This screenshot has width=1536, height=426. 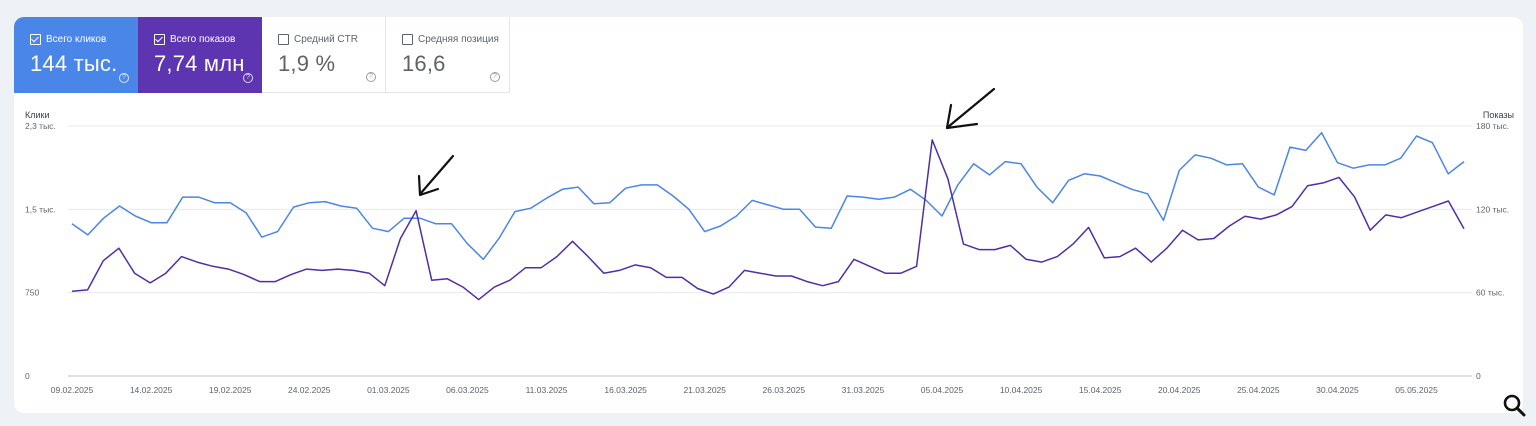 What do you see at coordinates (1100, 390) in the screenshot?
I see `x-tick-label: 15.04.2025` at bounding box center [1100, 390].